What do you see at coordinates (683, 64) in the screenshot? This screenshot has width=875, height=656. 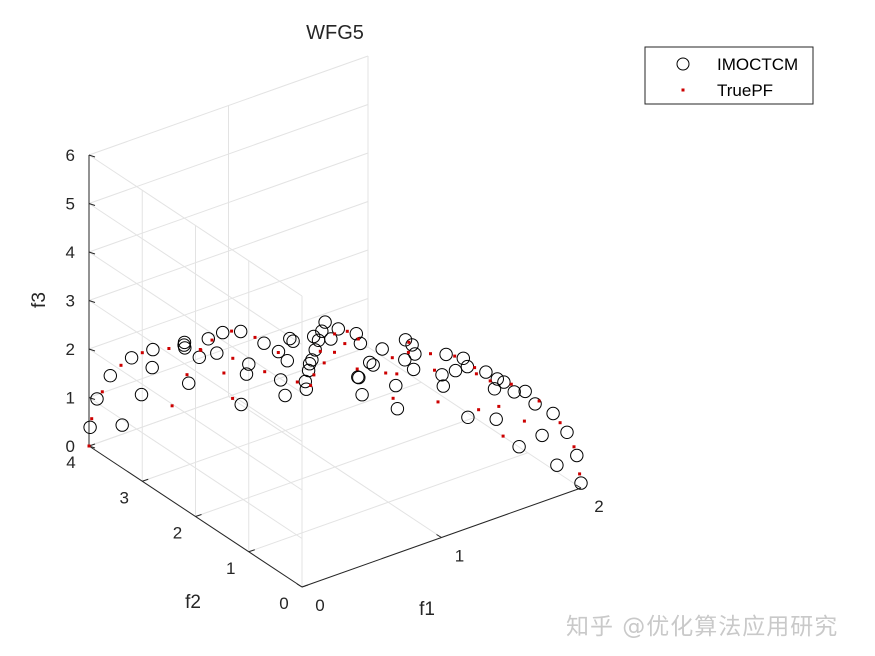 I see `legend-marker-imoctcm` at bounding box center [683, 64].